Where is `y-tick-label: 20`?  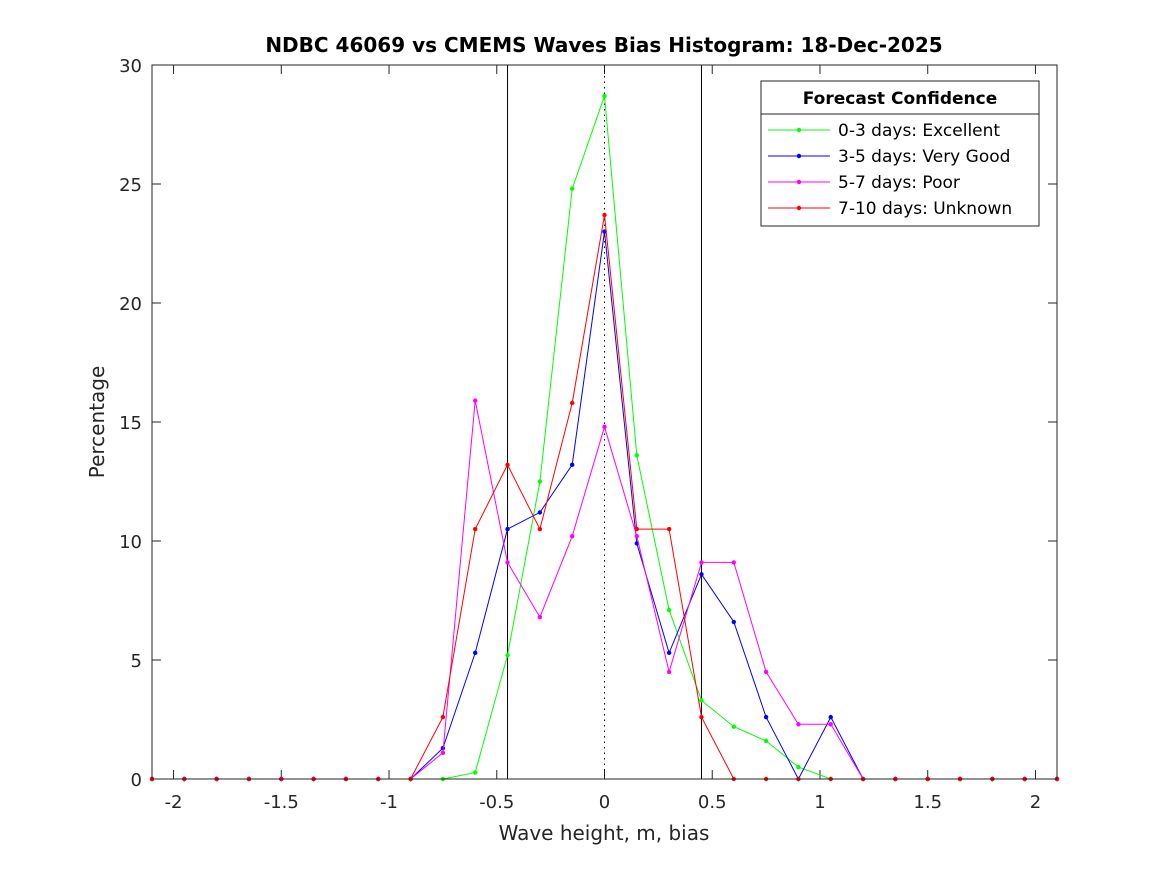 y-tick-label: 20 is located at coordinates (130, 304).